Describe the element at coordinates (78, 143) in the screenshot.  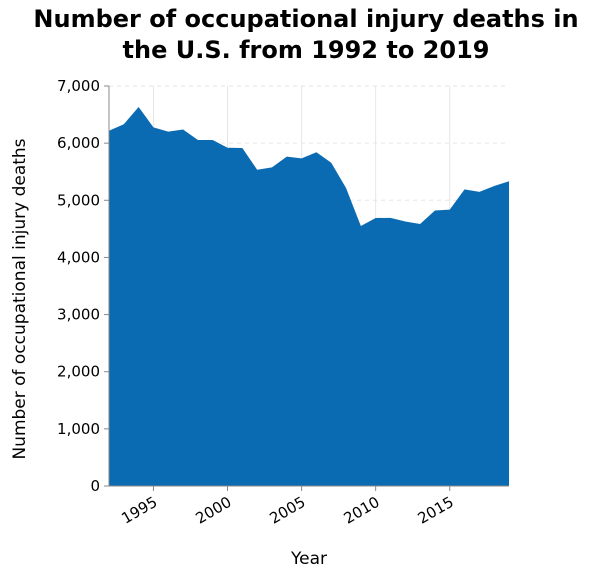
I see `y-tick-label: 6,000` at that location.